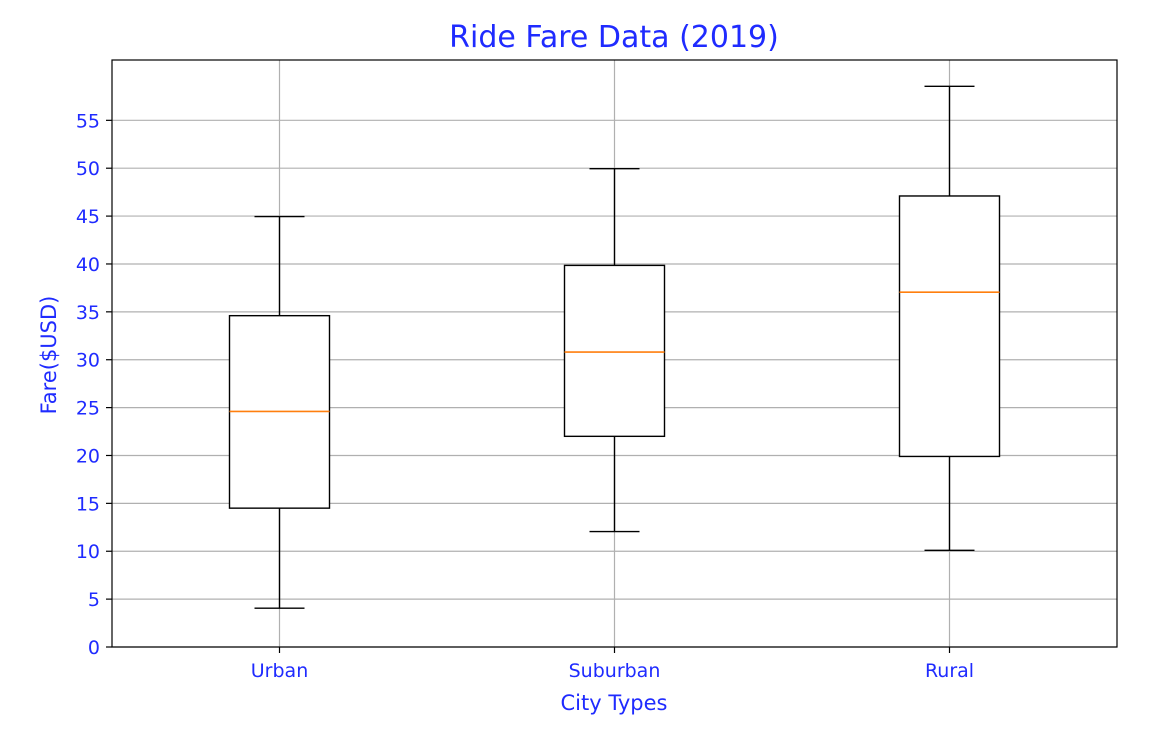 The image size is (1152, 744). What do you see at coordinates (88, 217) in the screenshot?
I see `y-tick-label: 45` at bounding box center [88, 217].